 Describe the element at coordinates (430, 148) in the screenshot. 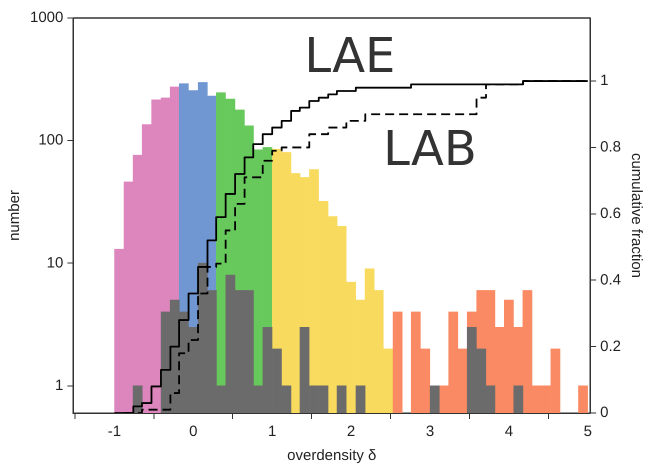

I see `annotation: LAB` at that location.